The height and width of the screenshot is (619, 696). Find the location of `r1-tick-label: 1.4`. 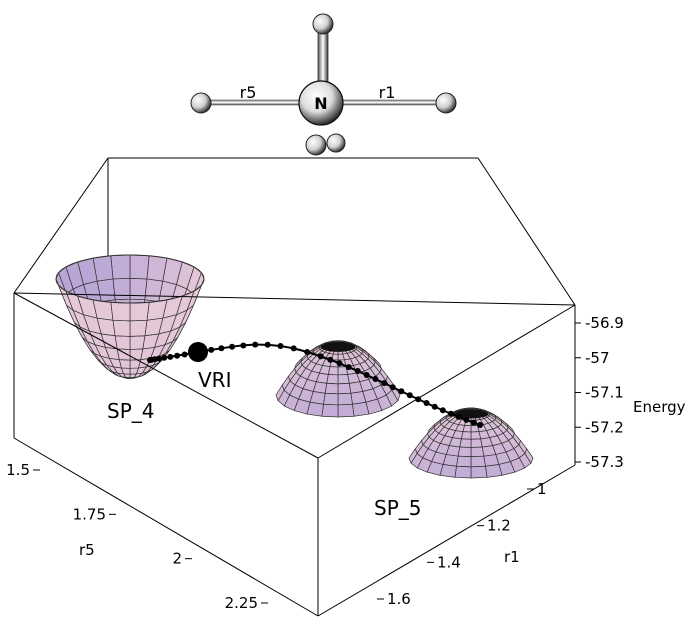

r1-tick-label: 1.4 is located at coordinates (449, 562).